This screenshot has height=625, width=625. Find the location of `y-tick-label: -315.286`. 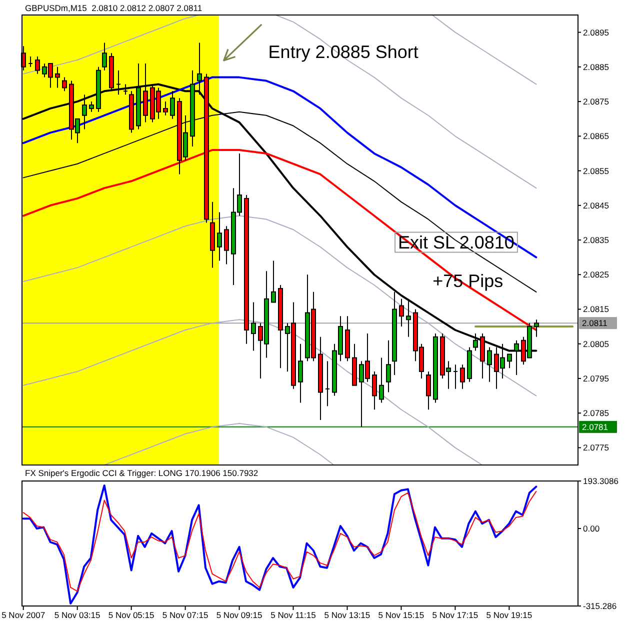

y-tick-label: -315.286 is located at coordinates (600, 606).